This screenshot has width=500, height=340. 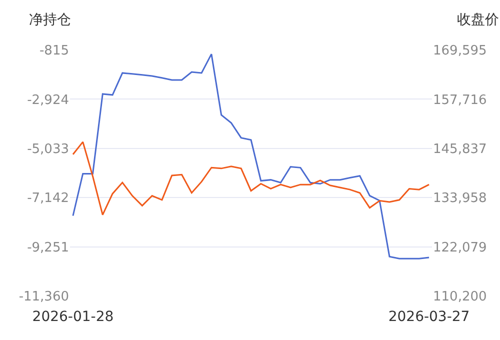 I want to click on y-tick-label: -9,251, so click(x=48, y=248).